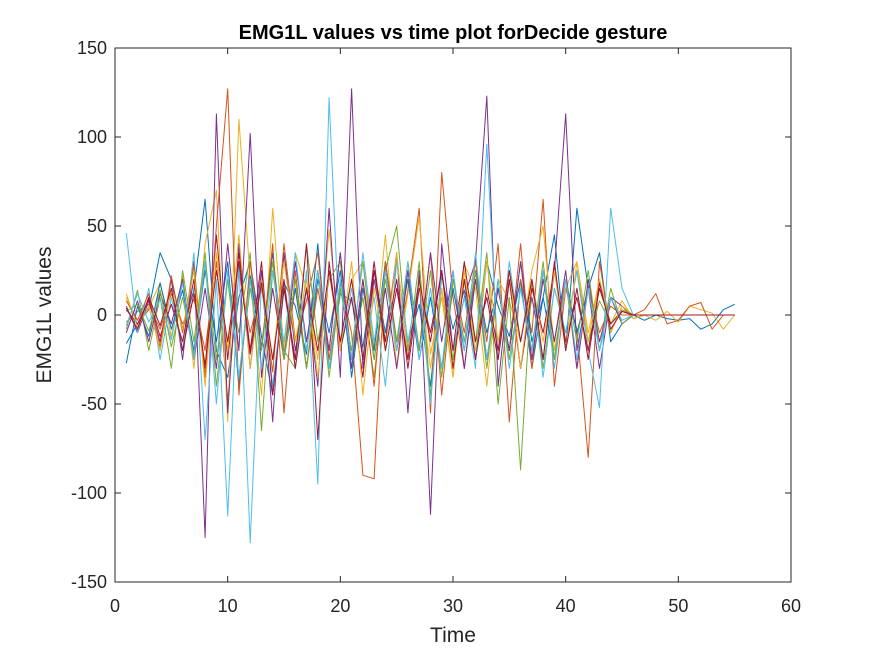 The image size is (875, 661). What do you see at coordinates (97, 226) in the screenshot?
I see `y-tick-label: 50` at bounding box center [97, 226].